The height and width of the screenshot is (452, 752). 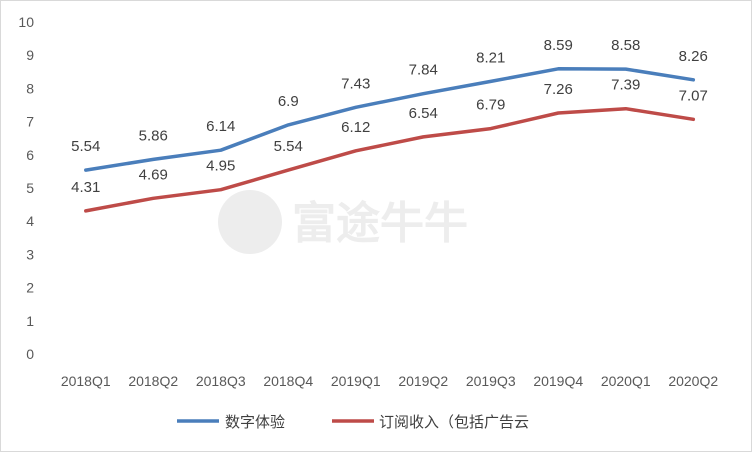 What do you see at coordinates (558, 89) in the screenshot?
I see `data-label: 7.26` at bounding box center [558, 89].